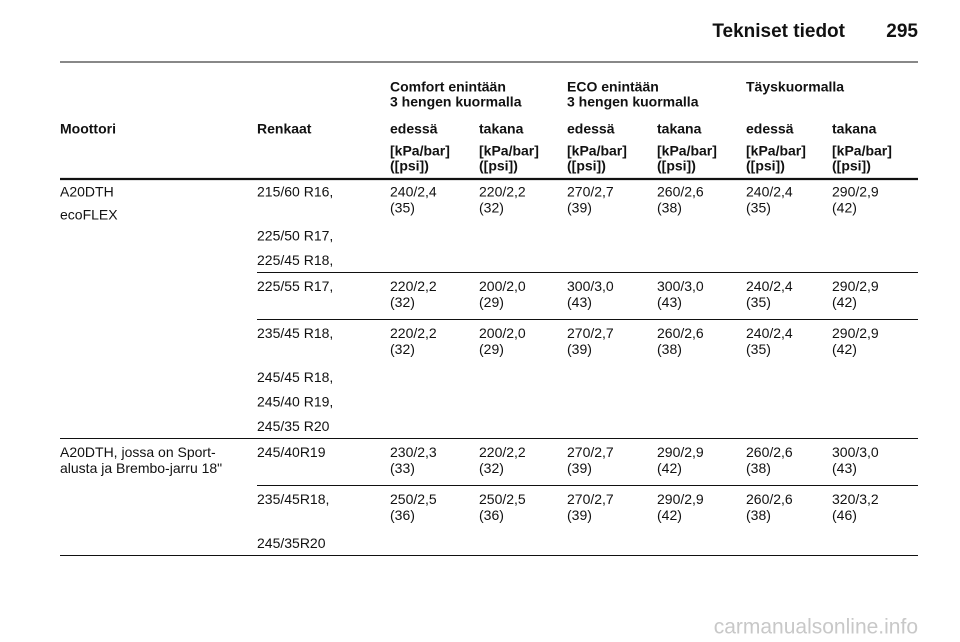 The image size is (960, 642). I want to click on engine: alusta ja Brembo-jarru 18", so click(141, 468).